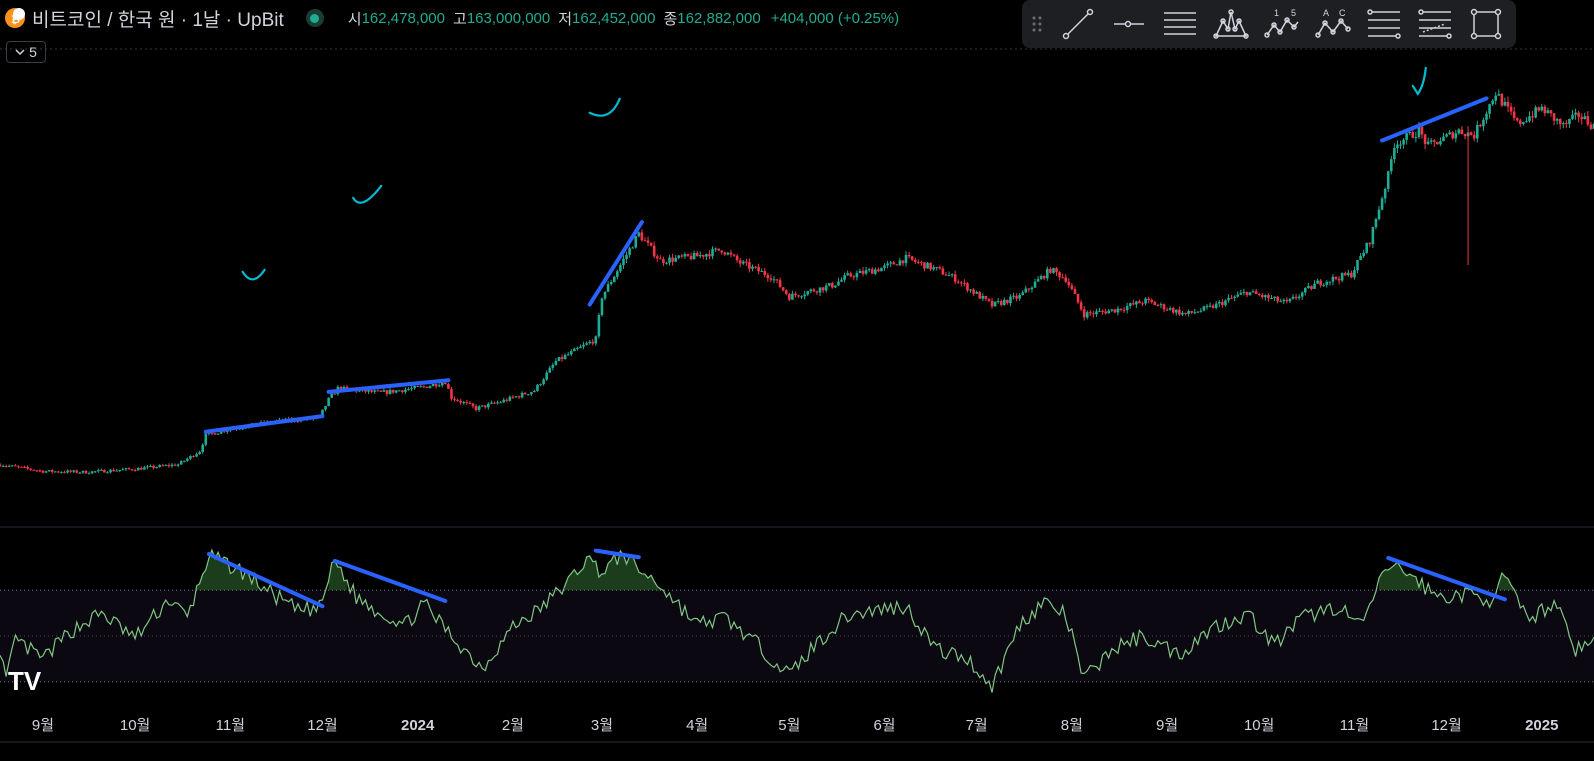 Image resolution: width=1594 pixels, height=761 pixels. Describe the element at coordinates (26, 52) in the screenshot. I see `indicator-collapse-toggle: 5` at that location.